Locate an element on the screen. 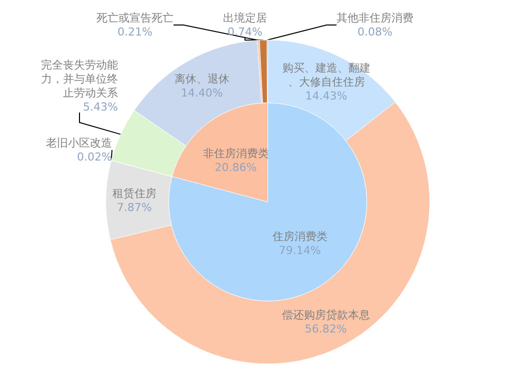  data-label: 20.86% is located at coordinates (235, 167).